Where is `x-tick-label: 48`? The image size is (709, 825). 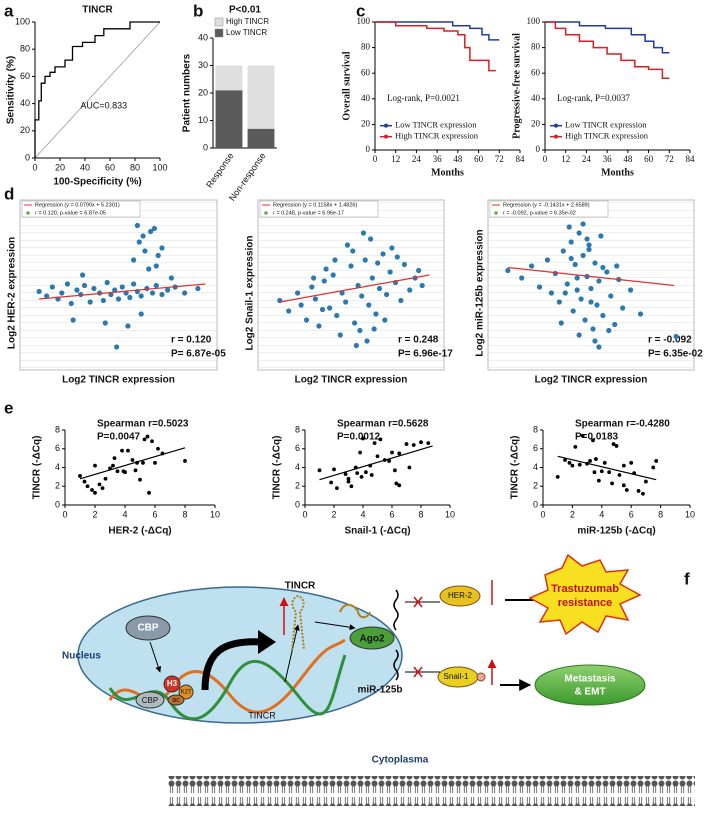 x-tick-label: 48 is located at coordinates (628, 159).